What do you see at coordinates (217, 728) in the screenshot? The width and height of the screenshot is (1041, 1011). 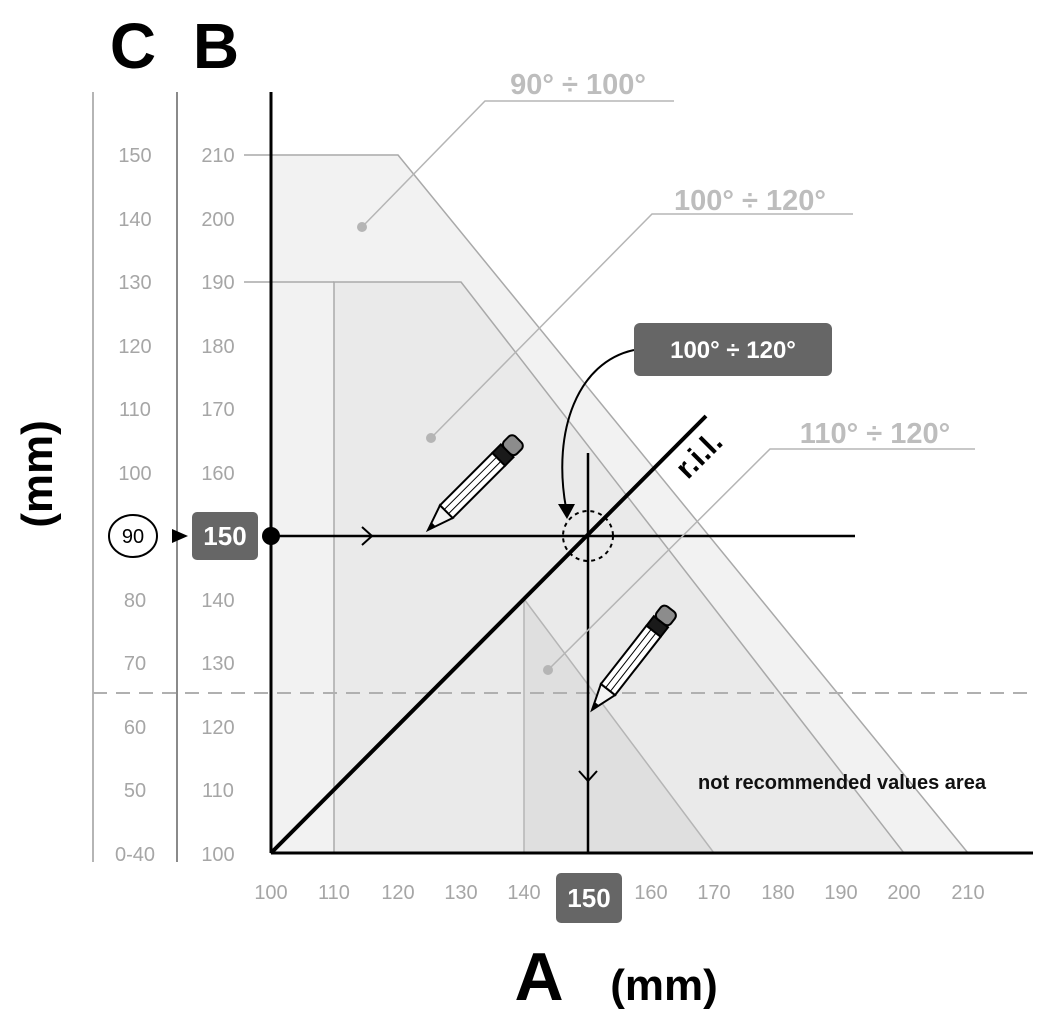 I see `b-tick-label: 120` at bounding box center [217, 728].